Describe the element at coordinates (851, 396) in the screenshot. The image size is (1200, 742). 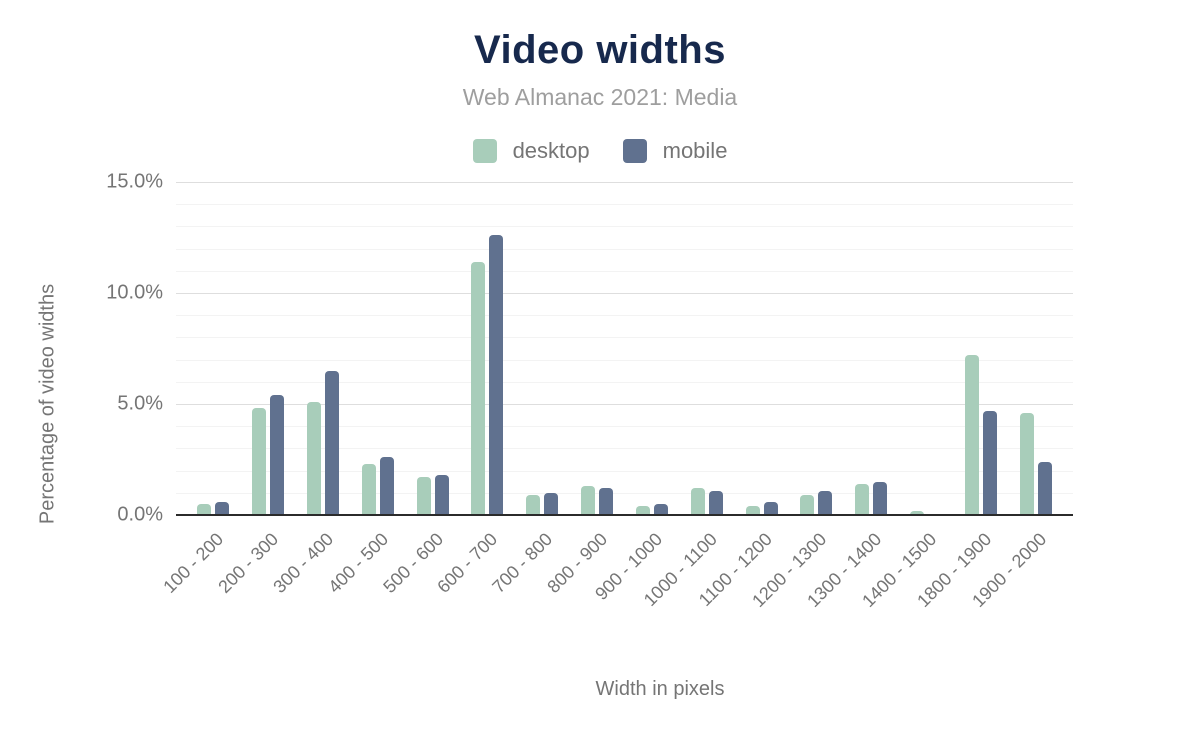
I see `bar-group: 1300 - 1400` at that location.